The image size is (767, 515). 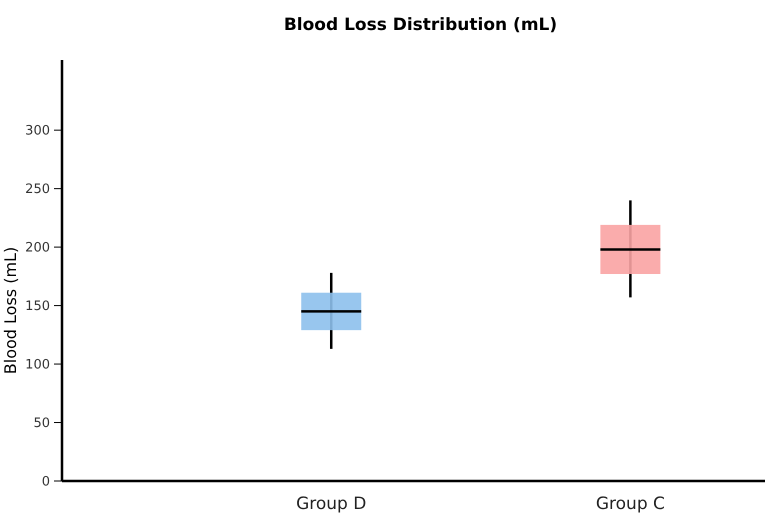 What do you see at coordinates (37, 190) in the screenshot?
I see `y-tick-label: 250` at bounding box center [37, 190].